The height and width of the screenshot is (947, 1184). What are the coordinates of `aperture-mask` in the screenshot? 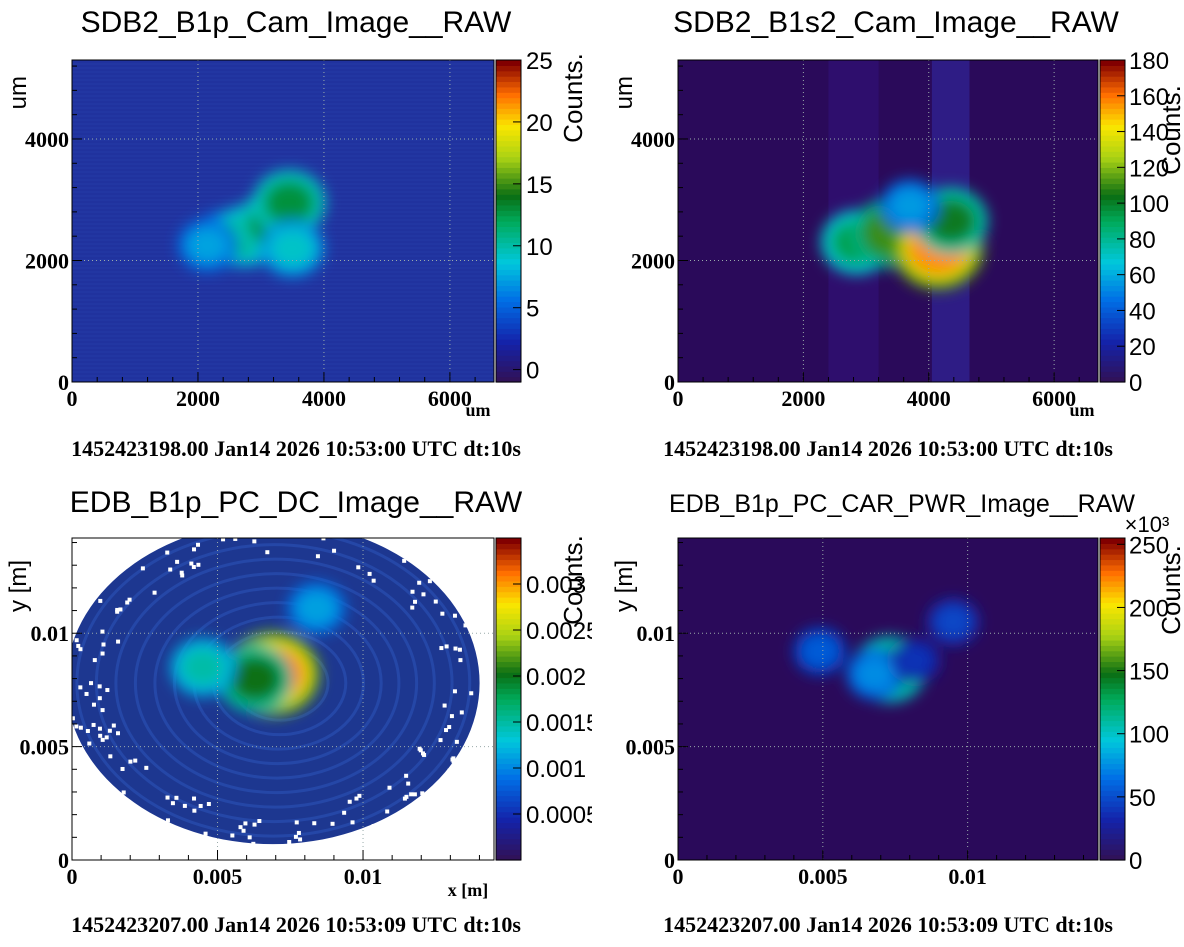 It's located at (283, 699).